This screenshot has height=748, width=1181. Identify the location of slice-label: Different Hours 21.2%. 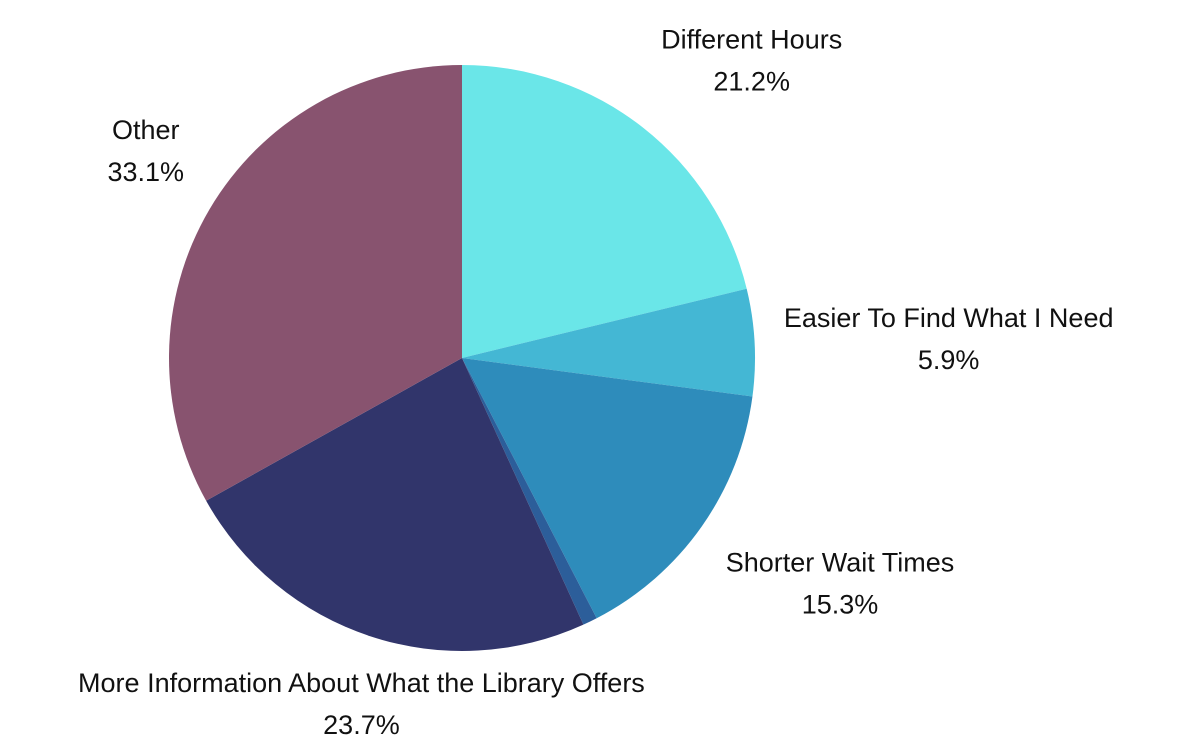
(751, 61).